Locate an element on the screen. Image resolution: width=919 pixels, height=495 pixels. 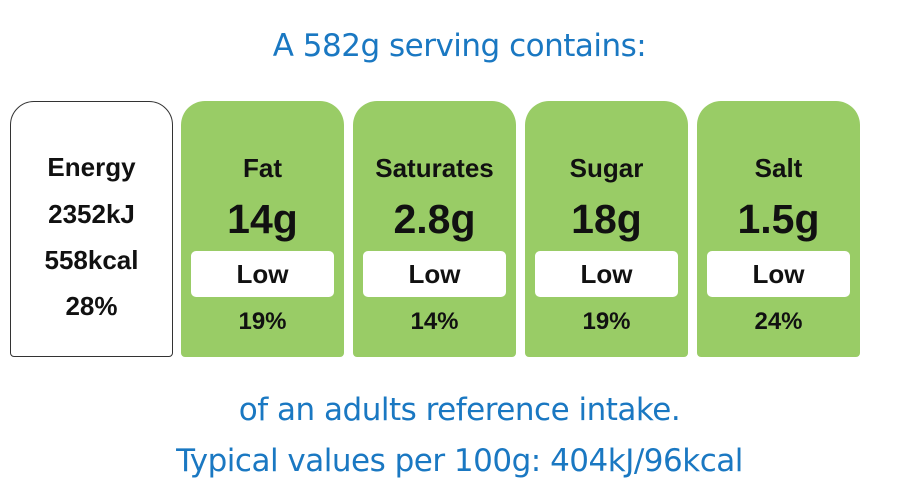
sugar-card: Sugar 18g Low 19% is located at coordinates (606, 229).